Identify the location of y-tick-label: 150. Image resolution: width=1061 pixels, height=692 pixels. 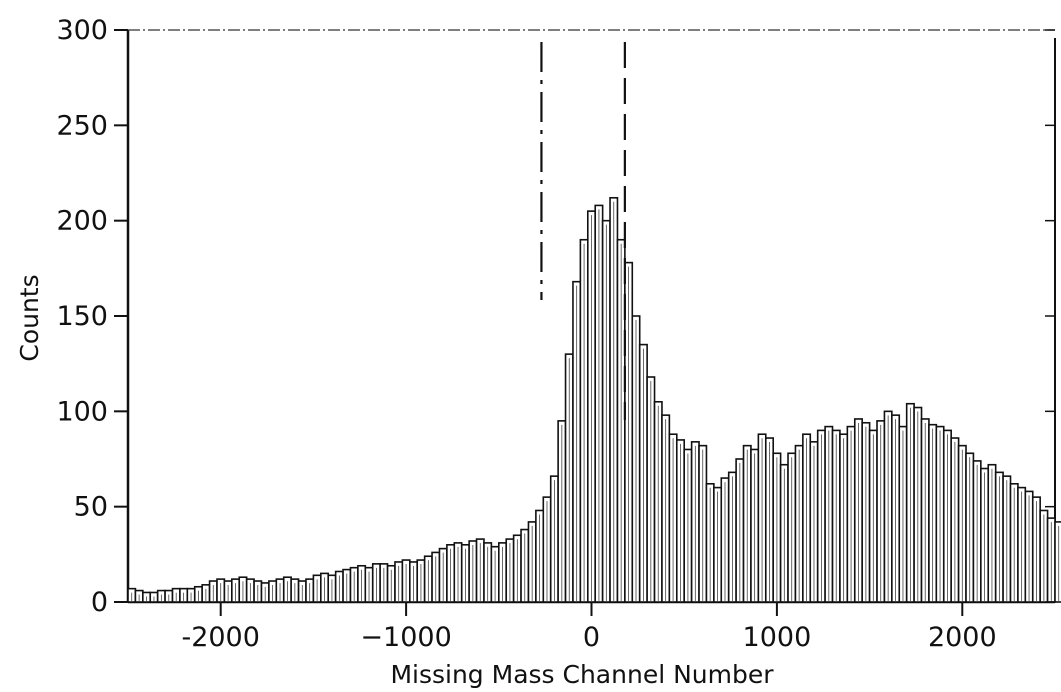
(82, 316).